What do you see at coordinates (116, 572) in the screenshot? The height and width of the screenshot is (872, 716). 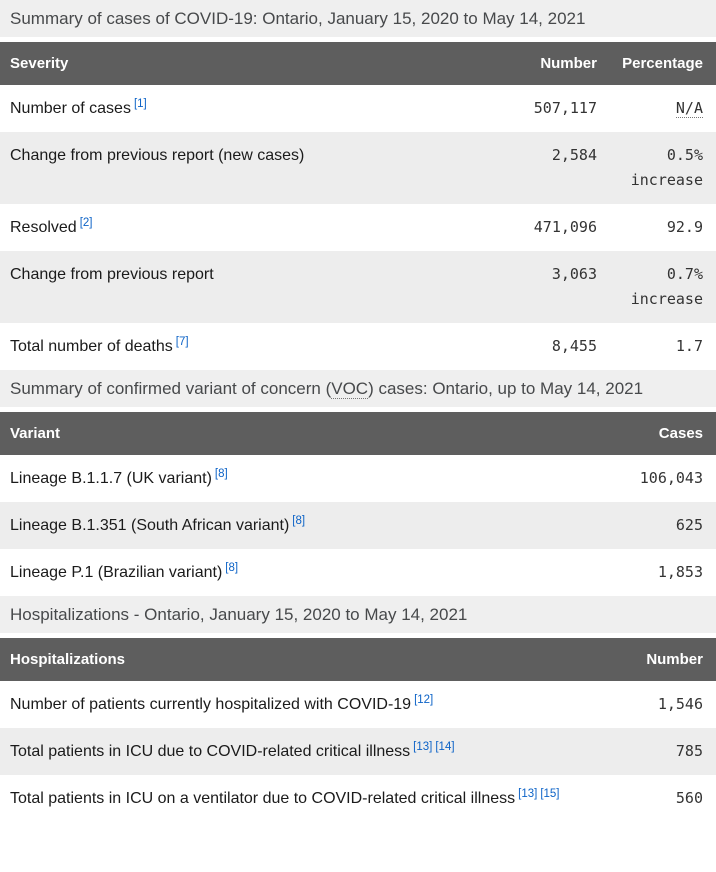 I see `row-label: Lineage P.1 (Brazilian variant)` at bounding box center [116, 572].